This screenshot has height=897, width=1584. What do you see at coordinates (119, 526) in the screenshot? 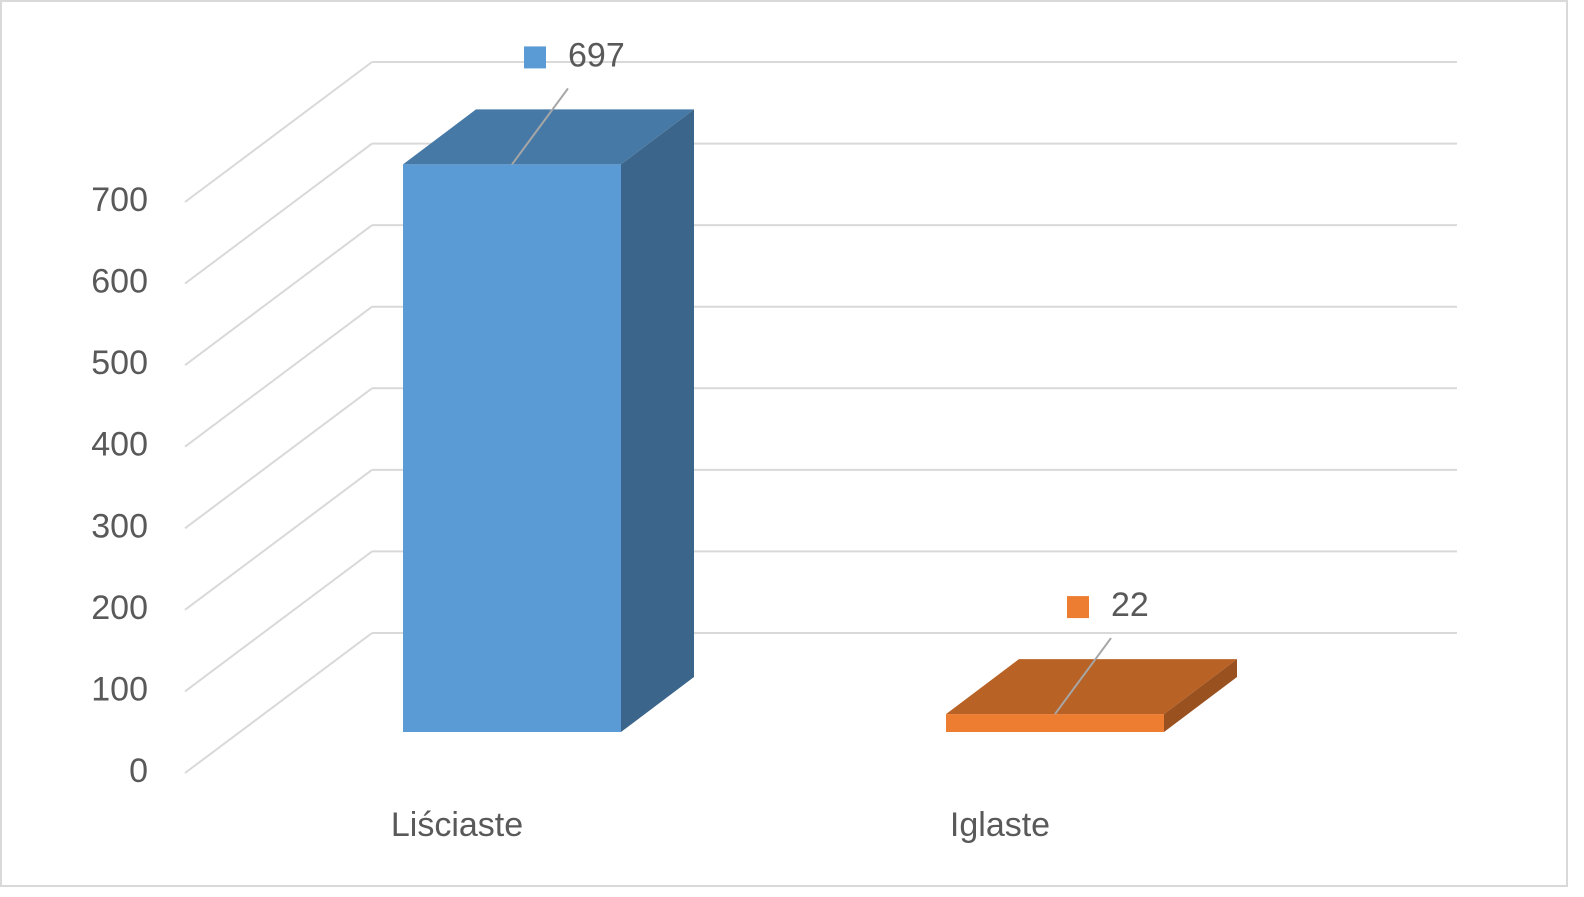
I see `y-tick-label: 300` at bounding box center [119, 526].